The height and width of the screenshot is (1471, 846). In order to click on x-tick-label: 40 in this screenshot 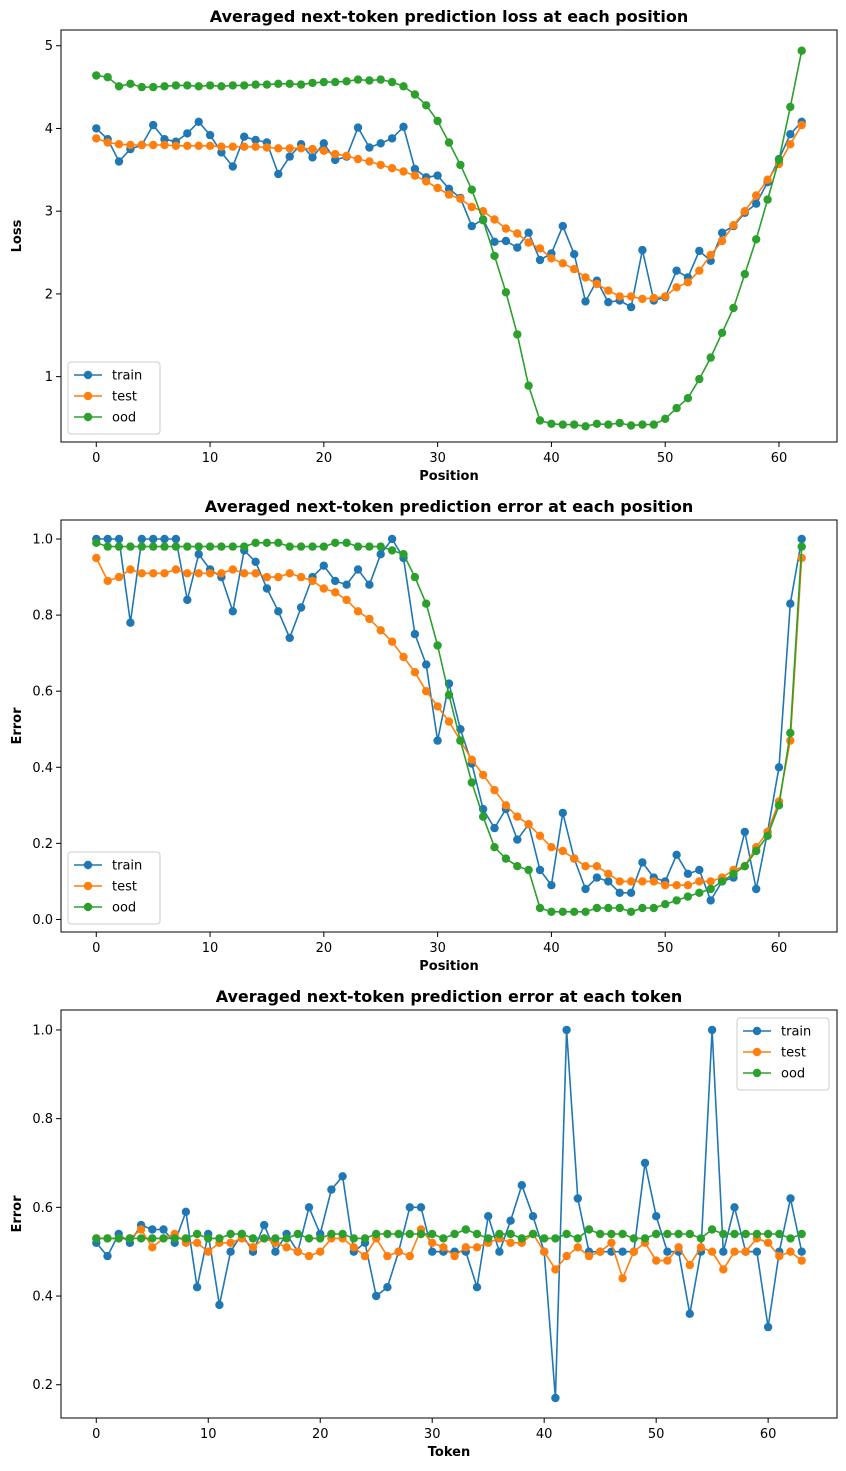, I will do `click(551, 948)`.